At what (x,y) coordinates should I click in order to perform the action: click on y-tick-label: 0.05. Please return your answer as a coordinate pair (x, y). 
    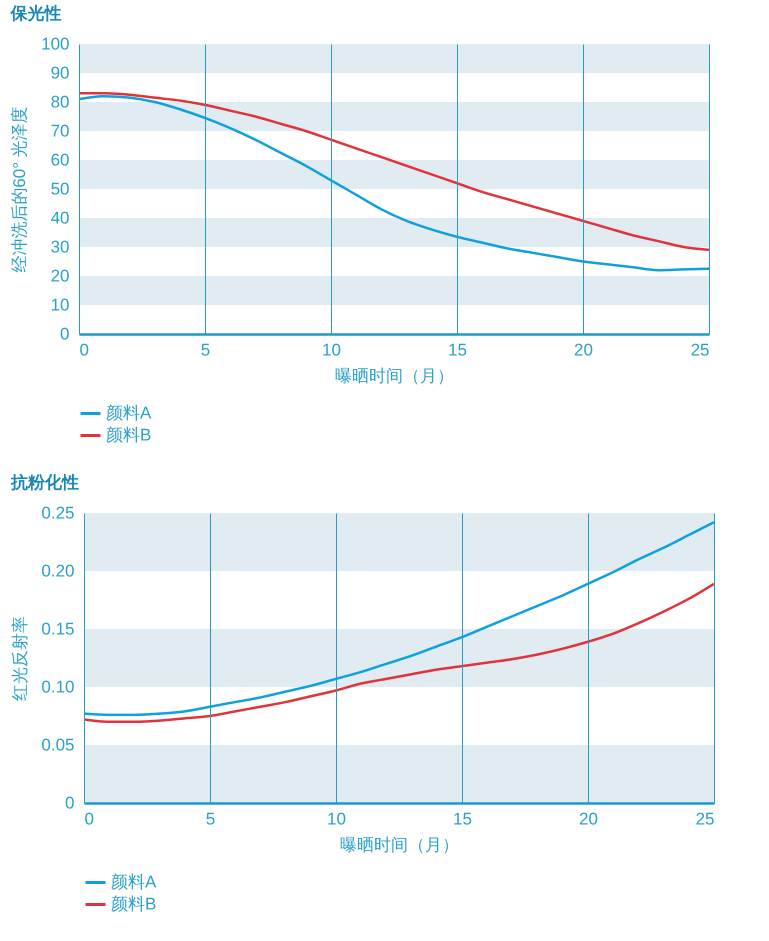
    Looking at the image, I should click on (57, 745).